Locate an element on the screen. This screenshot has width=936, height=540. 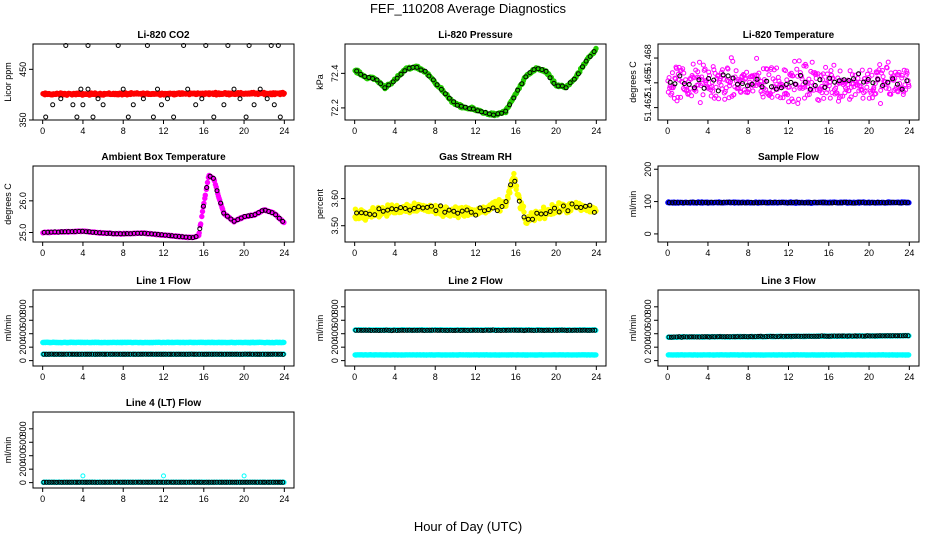
panel-title: Li-820 CO2 is located at coordinates (163, 35).